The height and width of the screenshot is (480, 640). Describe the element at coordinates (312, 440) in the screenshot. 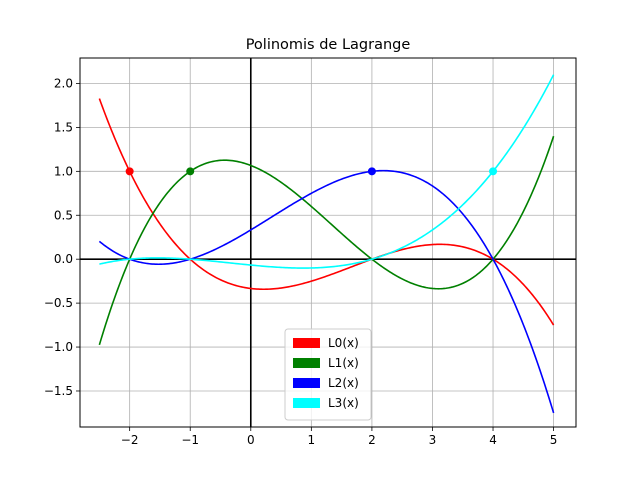

I see `x-tick-label: 1` at that location.